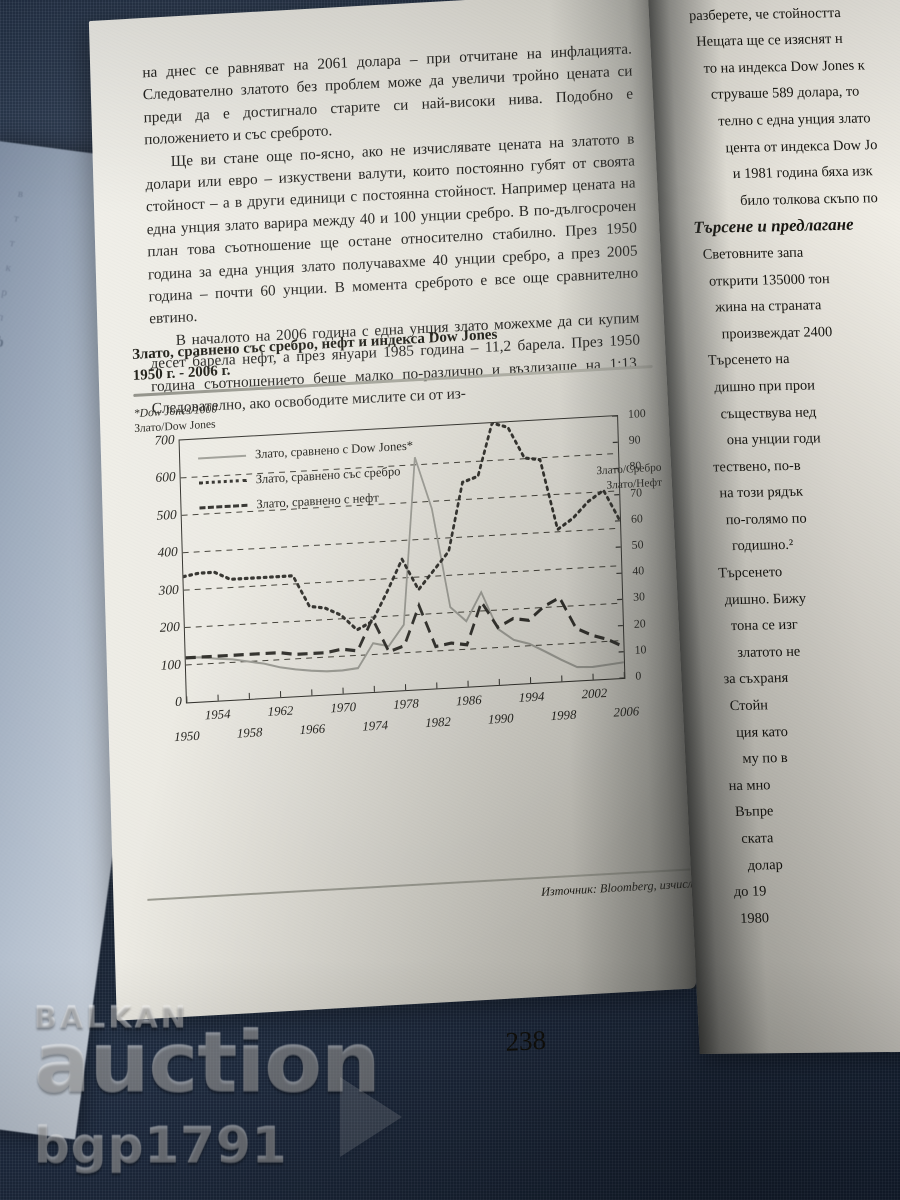  Describe the element at coordinates (167, 552) in the screenshot. I see `y-tick-left-400: 400` at that location.